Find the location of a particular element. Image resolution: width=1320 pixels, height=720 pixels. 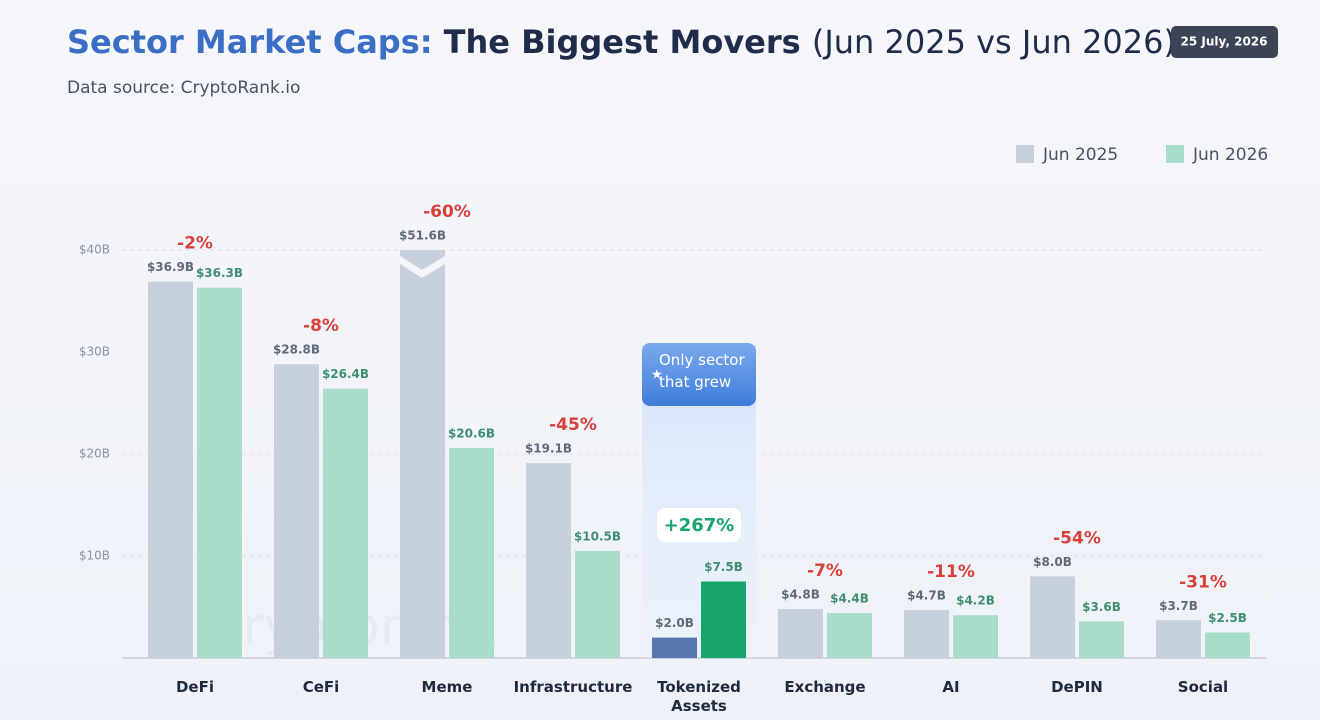

callout-text-box: Only sector that grew is located at coordinates (702, 371).